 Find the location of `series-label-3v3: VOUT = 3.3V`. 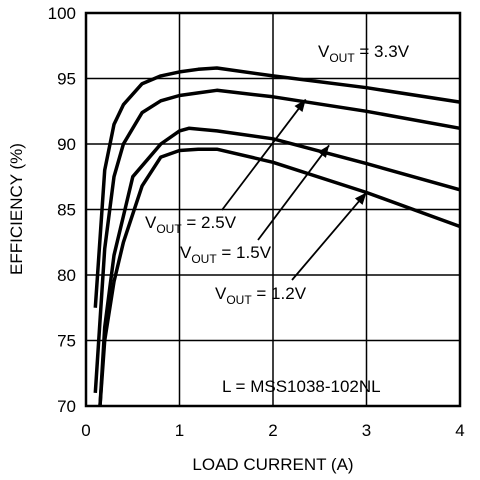

series-label-3v3: VOUT = 3.3V is located at coordinates (364, 53).